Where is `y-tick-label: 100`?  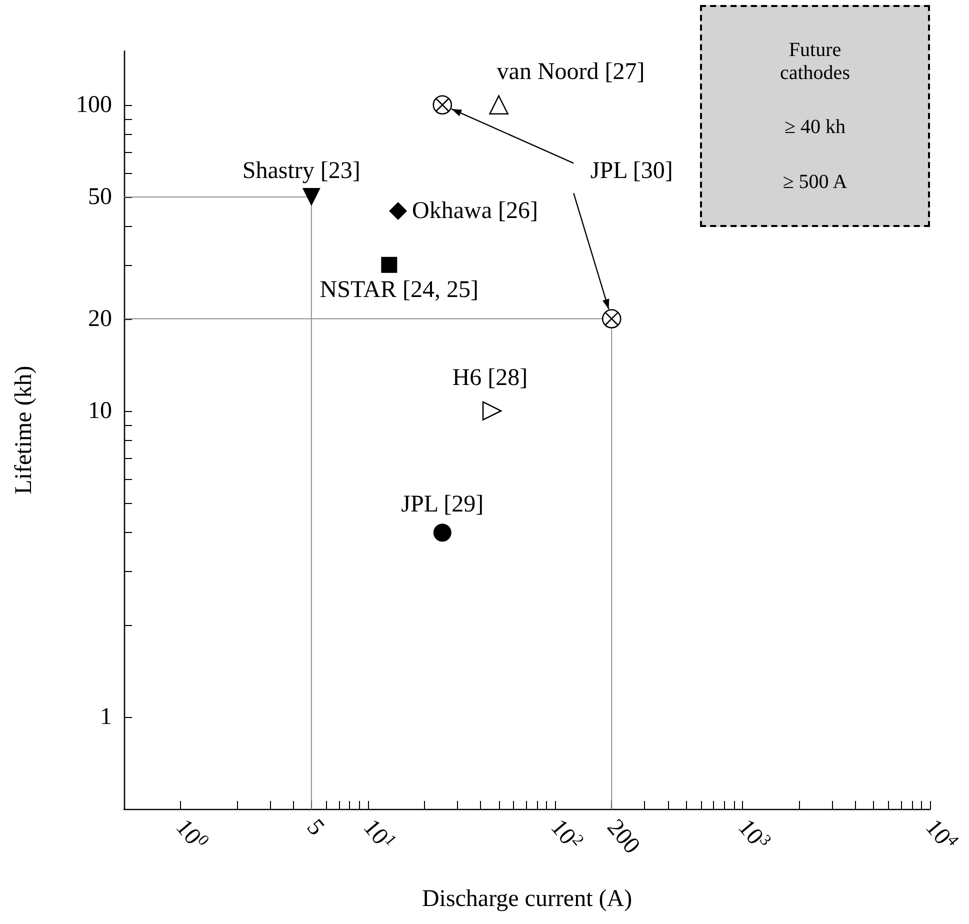
y-tick-label: 100 is located at coordinates (94, 105).